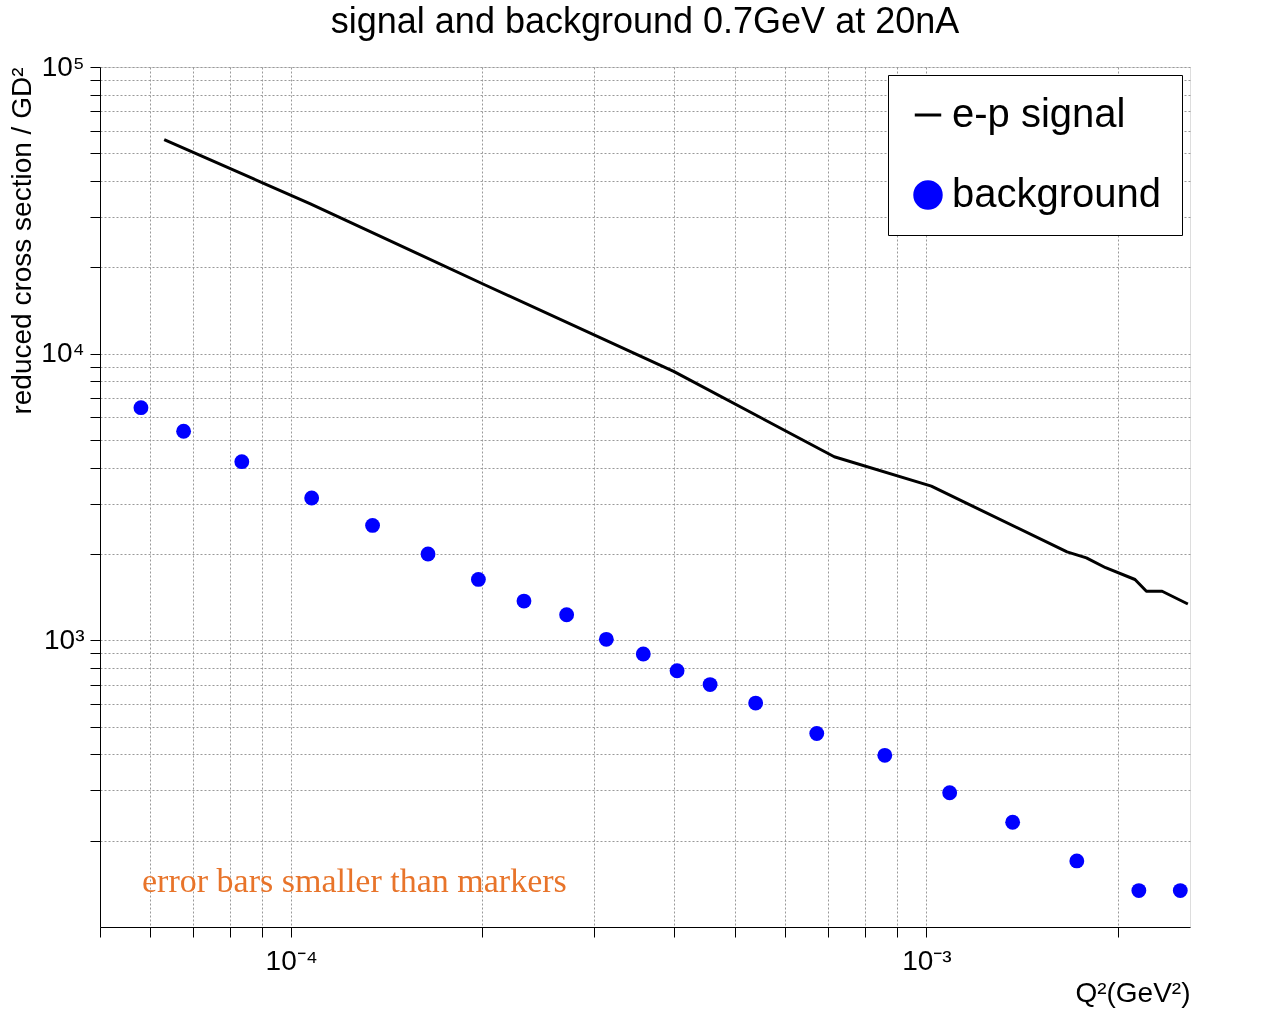 Image resolution: width=1267 pixels, height=1035 pixels. I want to click on x-tick-label: 10⁻⁴, so click(291, 960).